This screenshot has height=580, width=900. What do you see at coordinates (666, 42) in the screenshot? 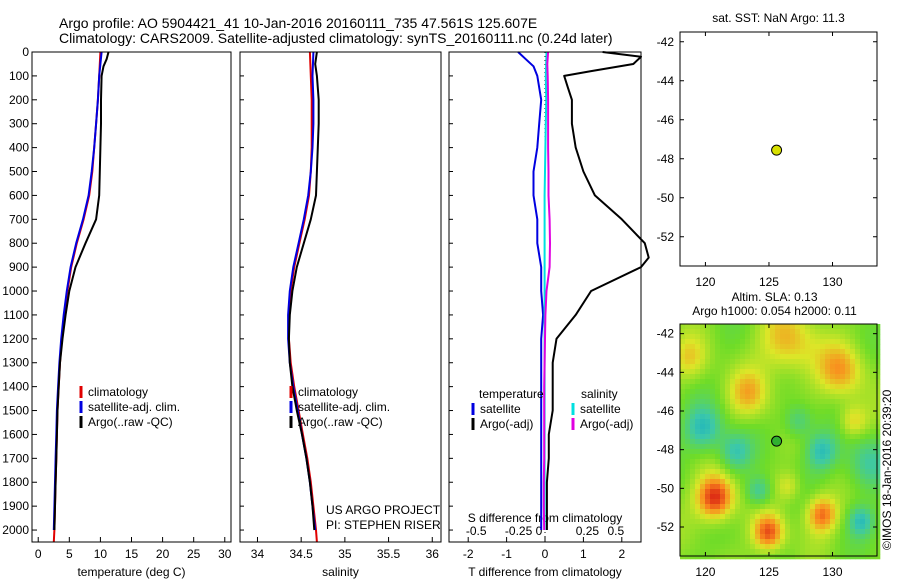
I see `map-y-tick-label: -42` at bounding box center [666, 42].